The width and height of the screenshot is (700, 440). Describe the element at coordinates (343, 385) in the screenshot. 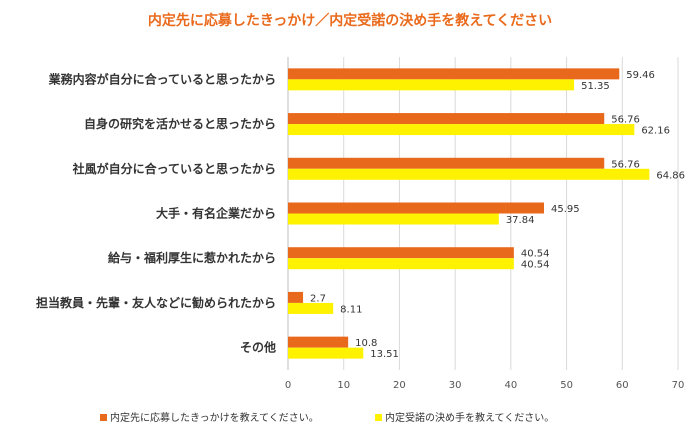

I see `x-tick-label: 10` at that location.